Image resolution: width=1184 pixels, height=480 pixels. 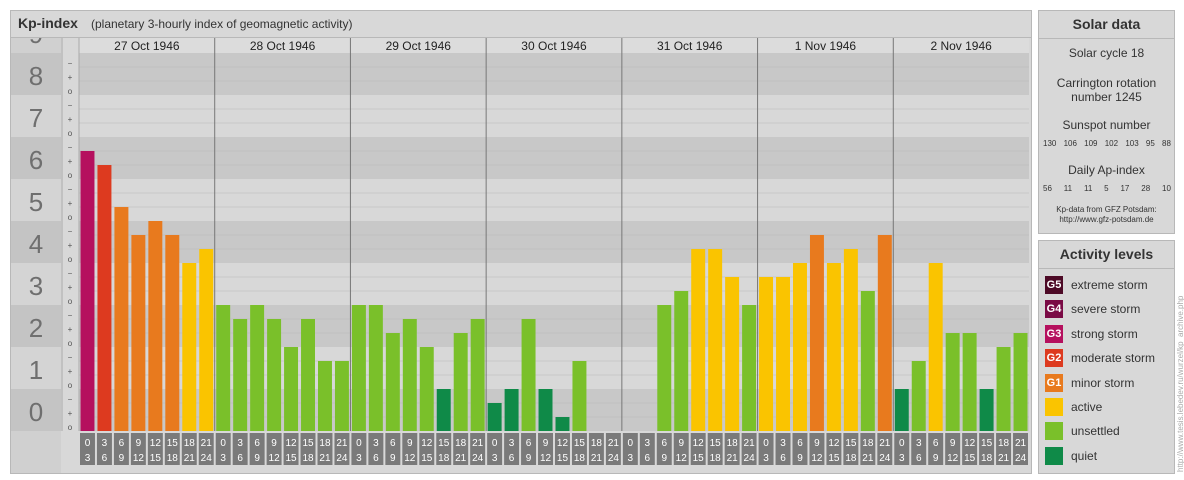 I want to click on legend-swatch: G2, so click(x=1054, y=358).